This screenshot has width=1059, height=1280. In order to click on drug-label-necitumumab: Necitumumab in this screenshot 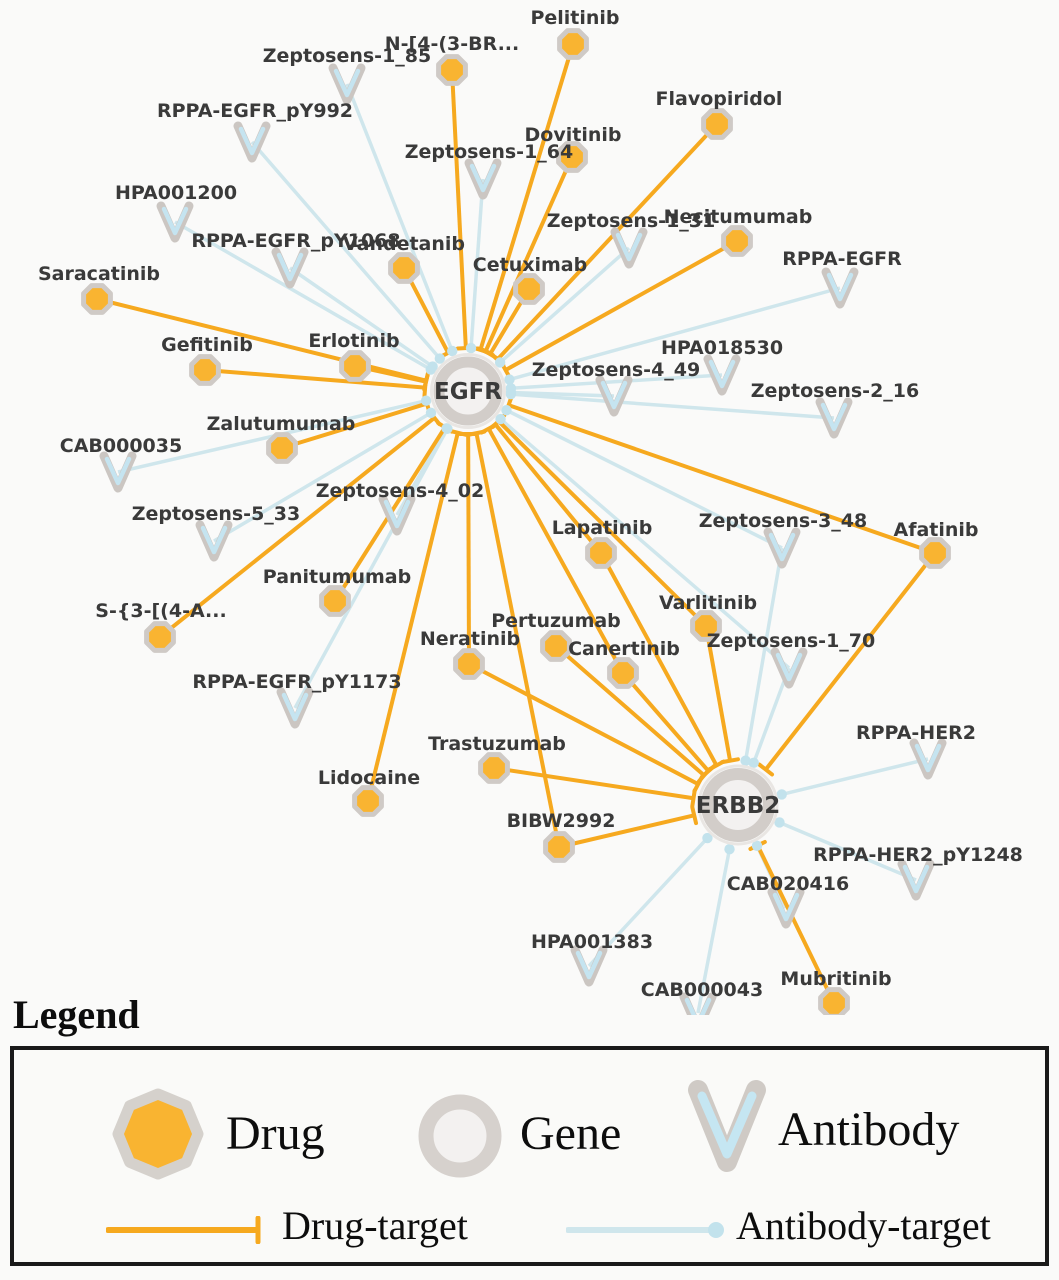, I will do `click(738, 217)`.